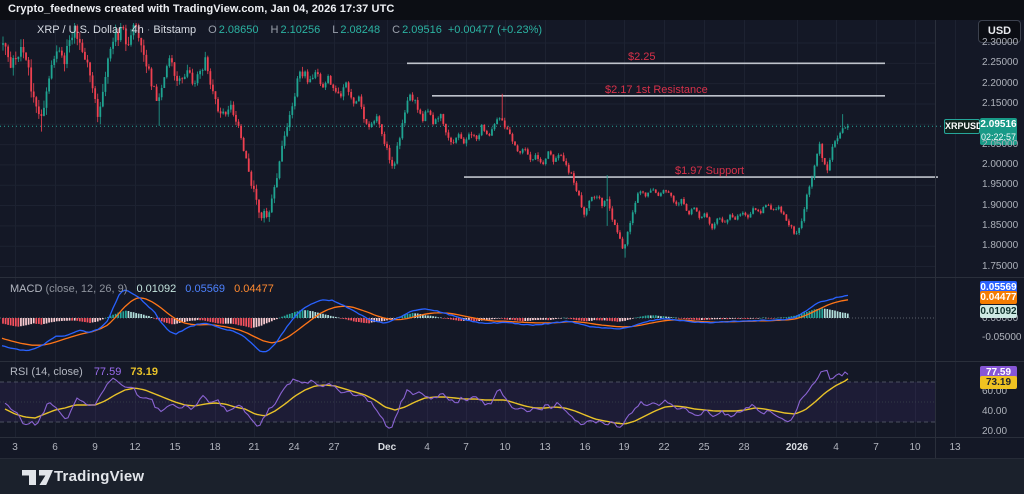  I want to click on time-axis-label: 3, so click(15, 447).